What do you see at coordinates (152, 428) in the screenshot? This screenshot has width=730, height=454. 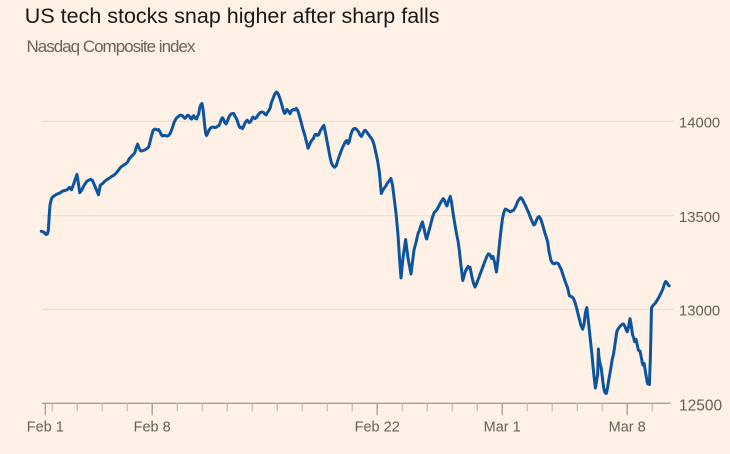 I see `svg-text: Feb 8` at bounding box center [152, 428].